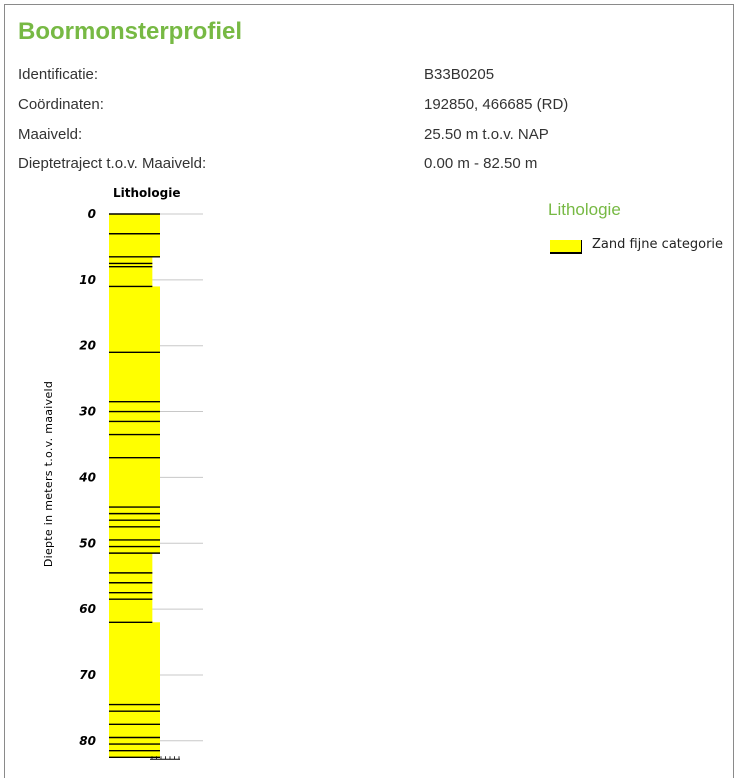 Image resolution: width=736 pixels, height=780 pixels. What do you see at coordinates (87, 412) in the screenshot?
I see `y-tick-label: 30` at bounding box center [87, 412].